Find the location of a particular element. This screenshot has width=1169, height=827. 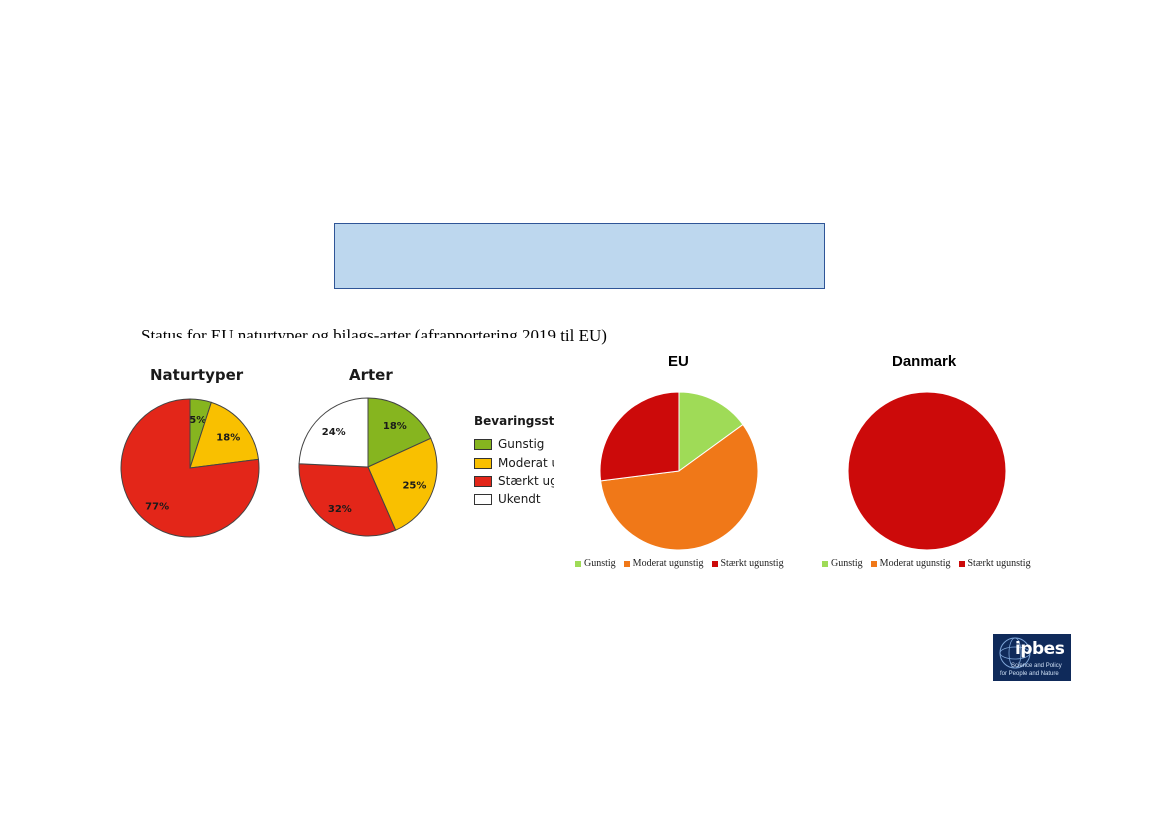

pie-naturtyper: 5% 18% 77% is located at coordinates (190, 468).